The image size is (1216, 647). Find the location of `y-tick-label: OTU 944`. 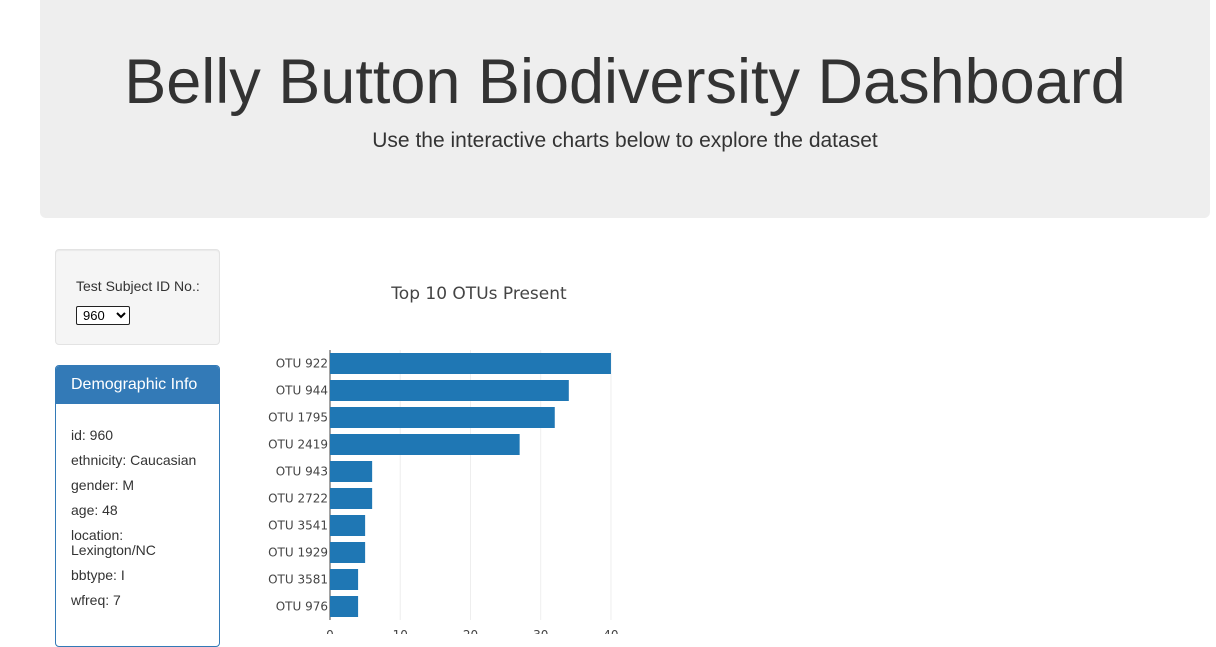

y-tick-label: OTU 944 is located at coordinates (302, 391).